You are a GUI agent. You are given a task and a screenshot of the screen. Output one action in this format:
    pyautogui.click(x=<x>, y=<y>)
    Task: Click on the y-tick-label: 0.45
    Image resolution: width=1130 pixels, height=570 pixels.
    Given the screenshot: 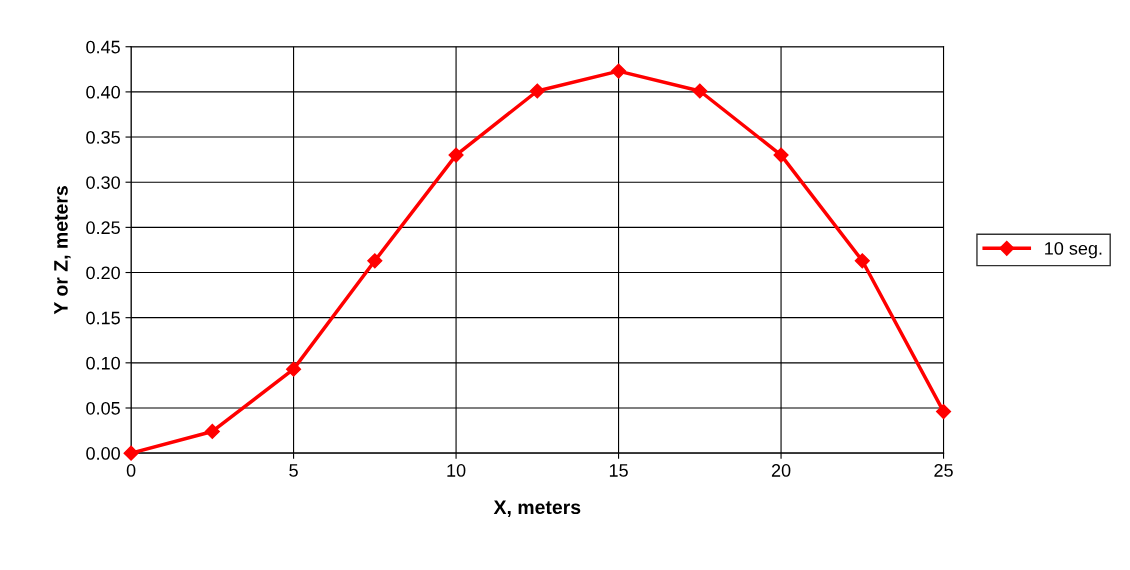 What is the action you would take?
    pyautogui.click(x=103, y=47)
    